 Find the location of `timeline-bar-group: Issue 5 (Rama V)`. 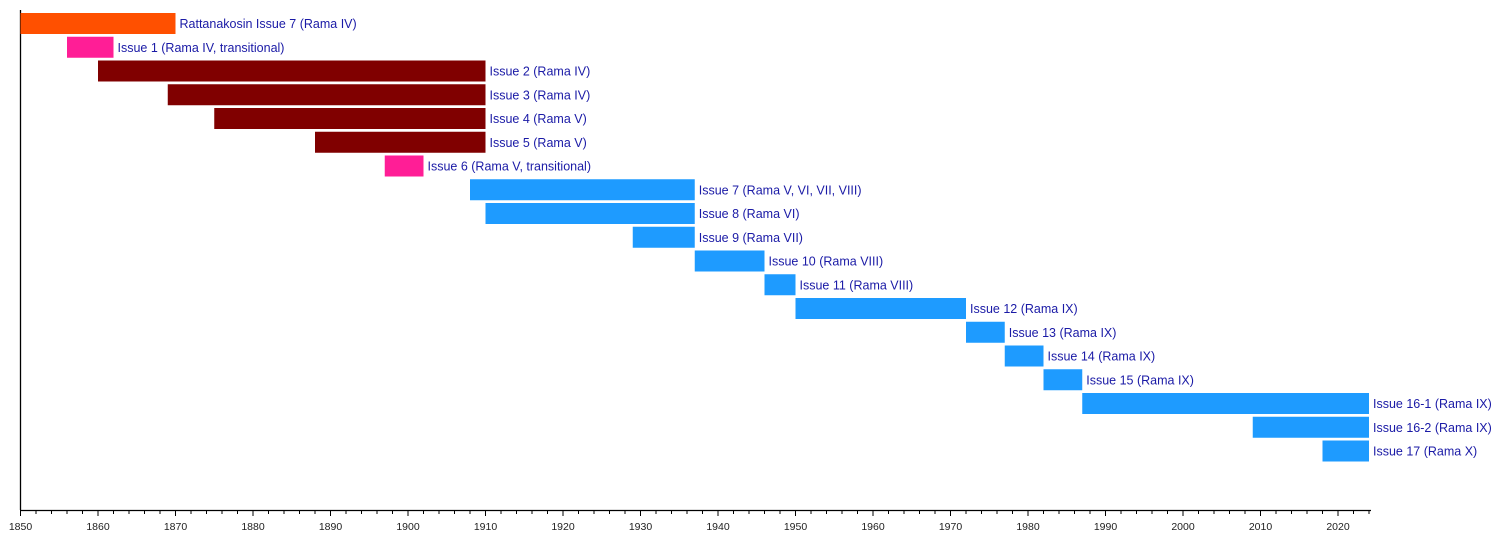

timeline-bar-group: Issue 5 (Rama V) is located at coordinates (451, 142).